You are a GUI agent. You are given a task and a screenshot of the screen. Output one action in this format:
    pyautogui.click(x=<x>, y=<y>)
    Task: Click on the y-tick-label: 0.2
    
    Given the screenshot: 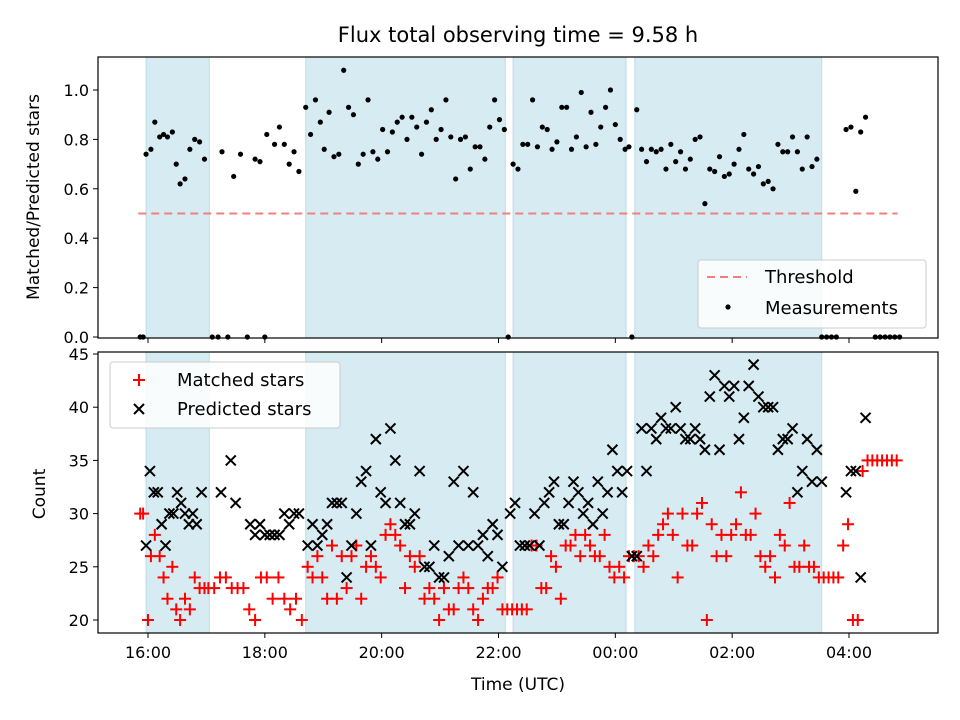 What is the action you would take?
    pyautogui.click(x=76, y=288)
    